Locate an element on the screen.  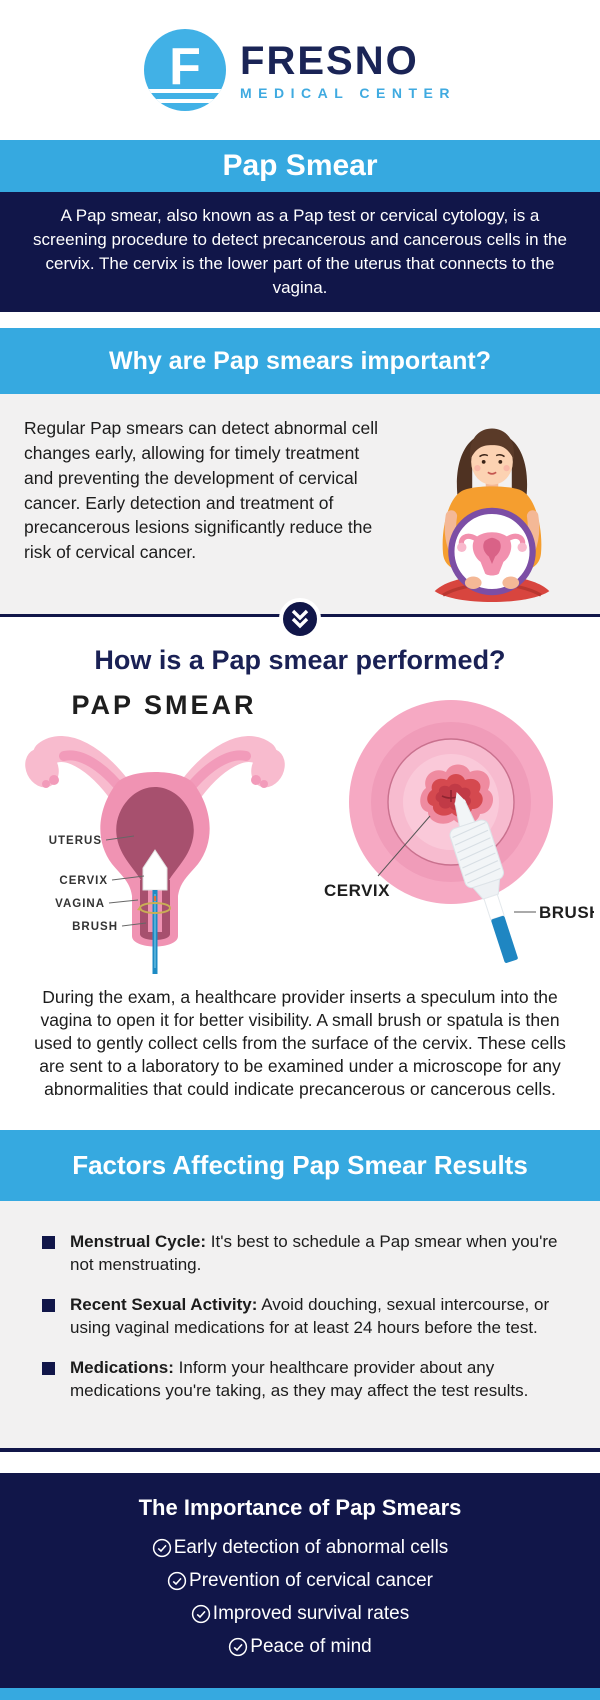
list-item: Improved survival rates is located at coordinates (300, 1614).